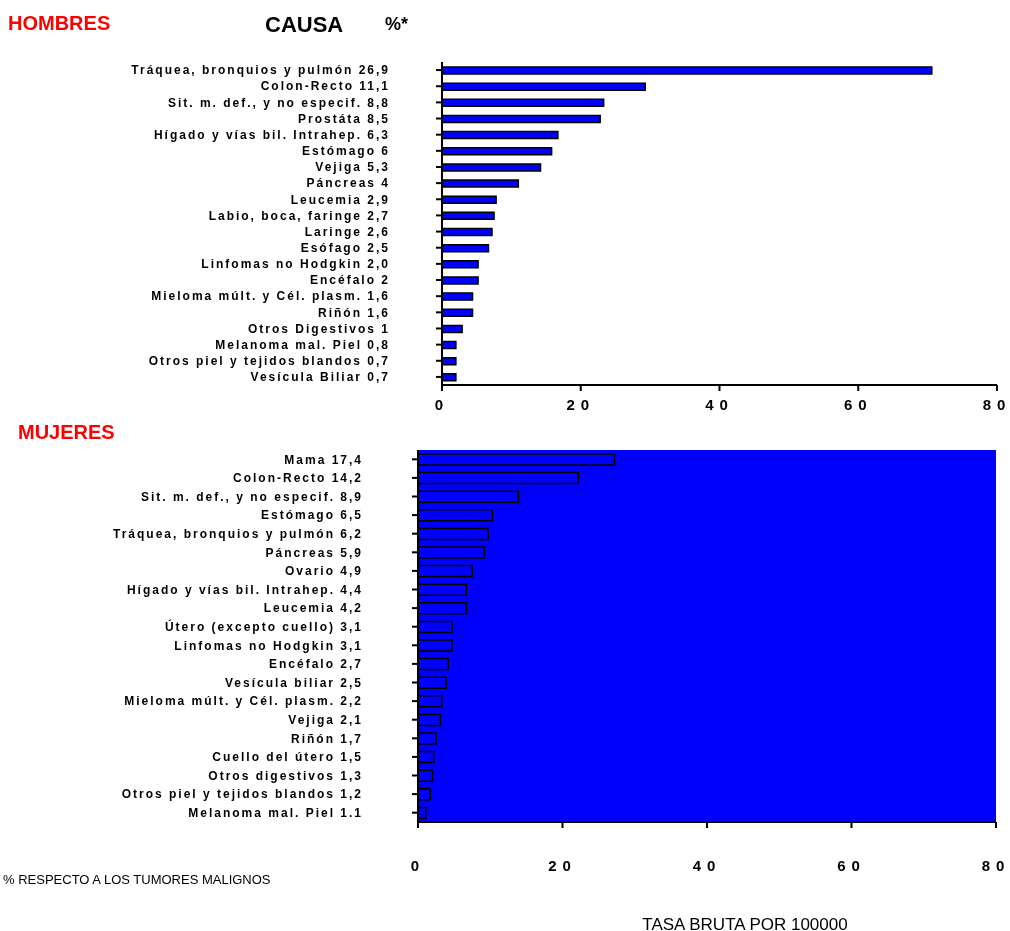 This screenshot has height=931, width=1010. What do you see at coordinates (251, 496) in the screenshot?
I see `y-tick-label: Sit. m. def., y no especif. 8,9` at bounding box center [251, 496].